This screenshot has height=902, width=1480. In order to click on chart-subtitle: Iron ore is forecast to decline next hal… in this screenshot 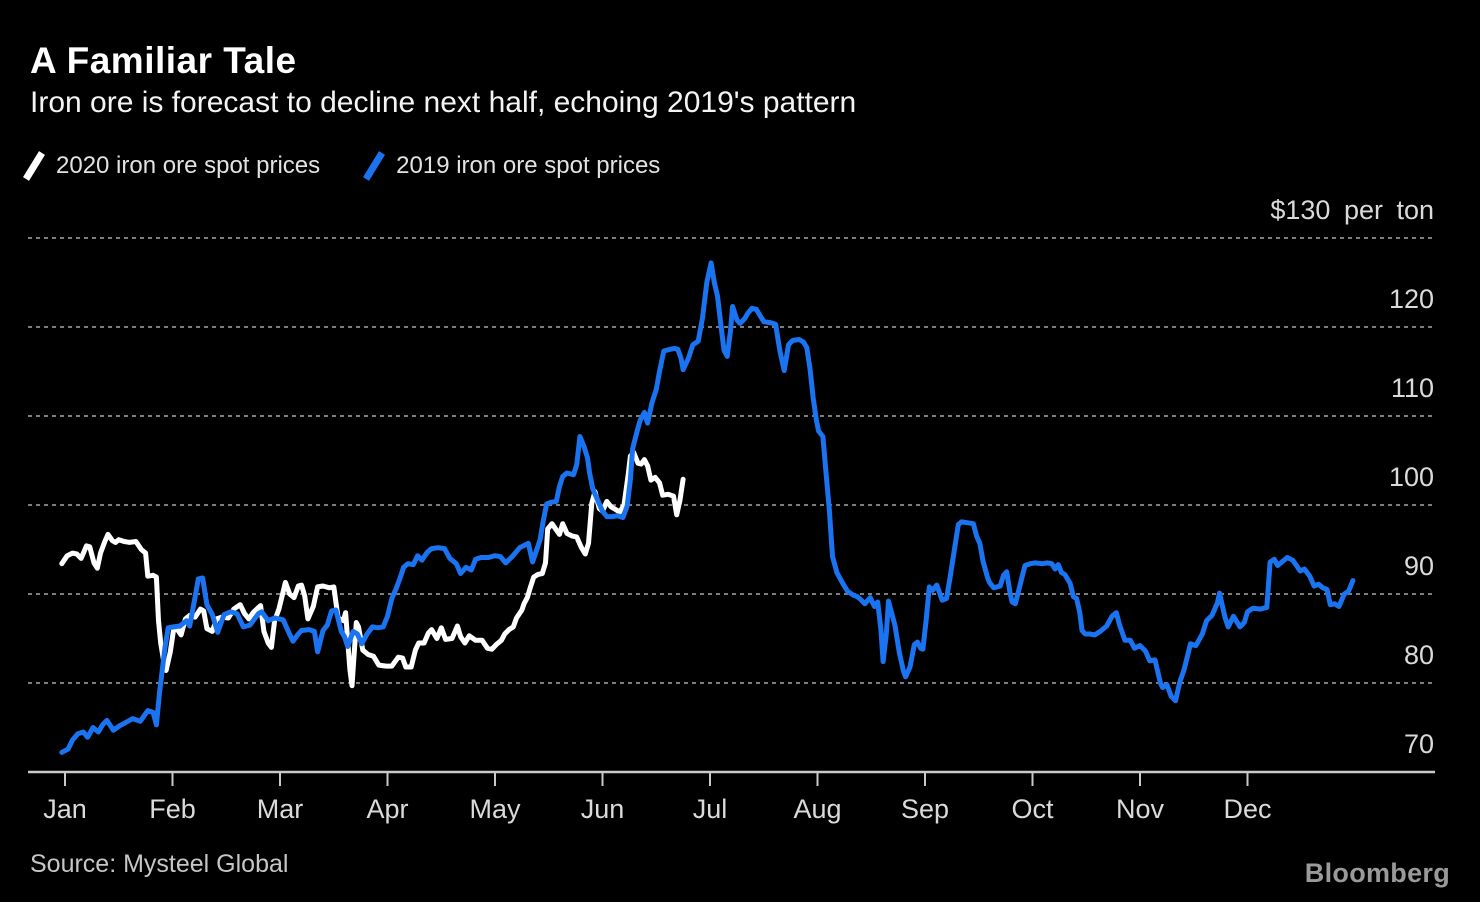, I will do `click(443, 102)`.